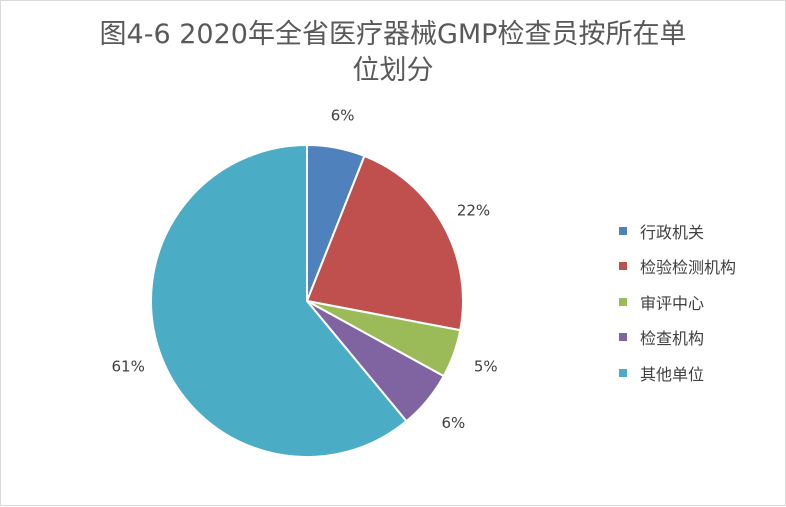 The height and width of the screenshot is (507, 786). I want to click on pie-value-label: 61%, so click(128, 366).